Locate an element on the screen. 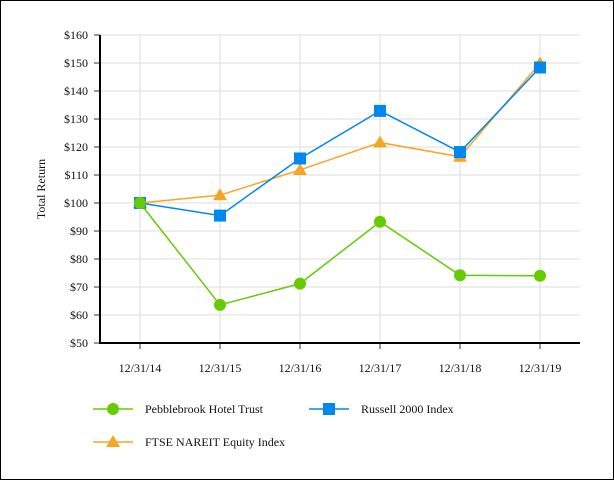 This screenshot has width=614, height=484. y-tick-label: $80 is located at coordinates (79, 259).